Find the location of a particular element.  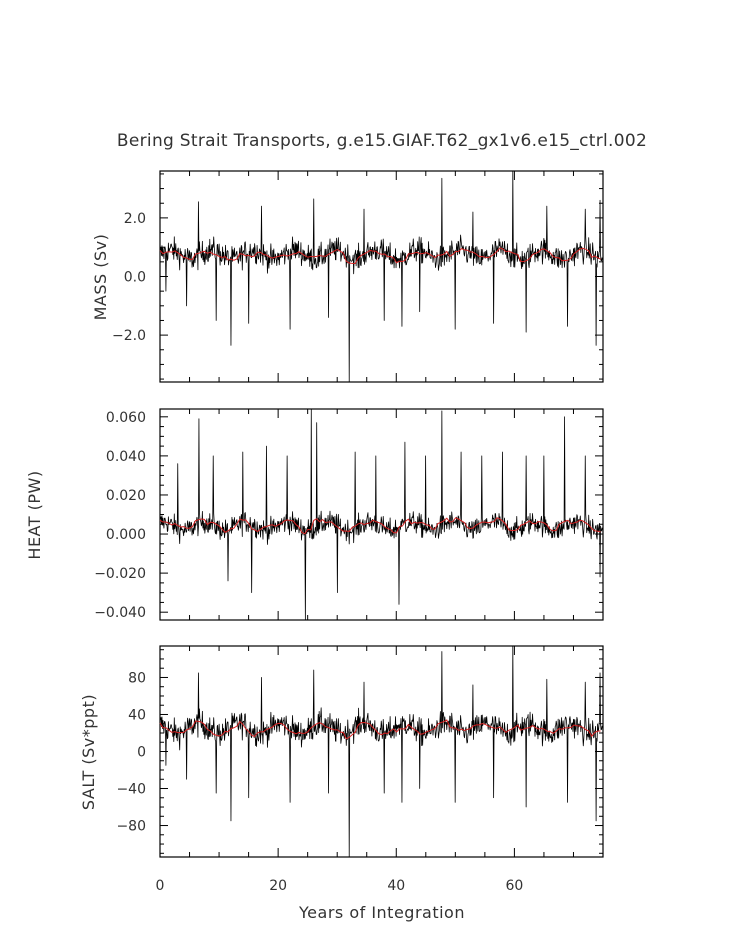

salt-ytick-label: 80 is located at coordinates (137, 678).